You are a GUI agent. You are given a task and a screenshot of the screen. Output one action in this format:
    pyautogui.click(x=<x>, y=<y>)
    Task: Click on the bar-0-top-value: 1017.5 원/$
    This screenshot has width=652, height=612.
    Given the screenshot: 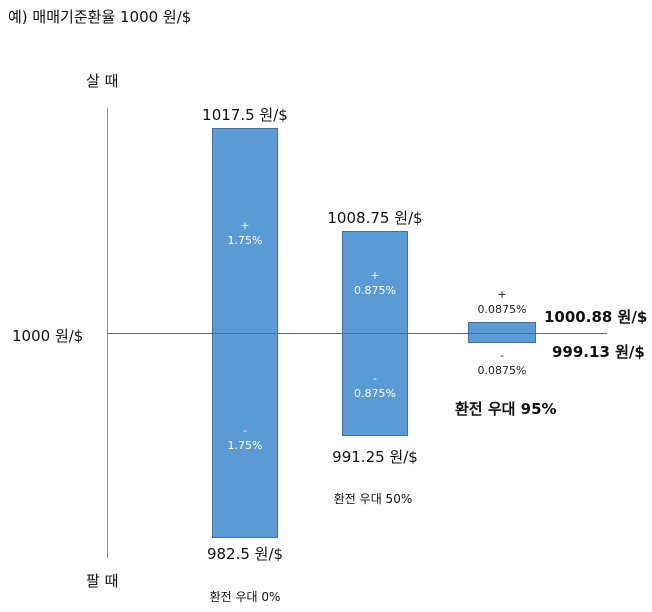 What is the action you would take?
    pyautogui.click(x=245, y=115)
    